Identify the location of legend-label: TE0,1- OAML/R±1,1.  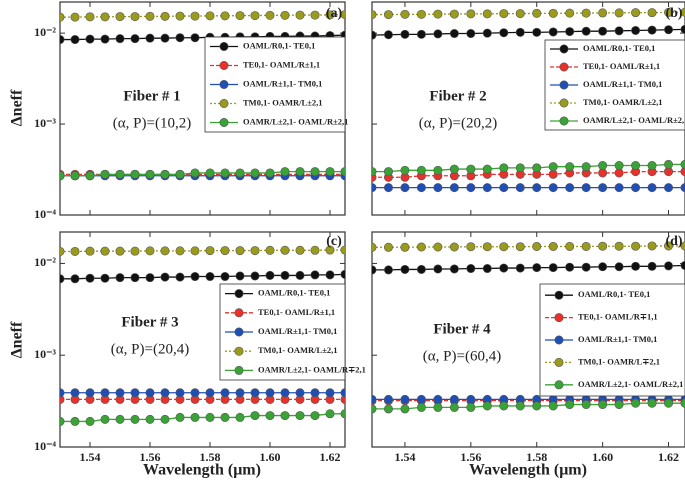
(281, 64).